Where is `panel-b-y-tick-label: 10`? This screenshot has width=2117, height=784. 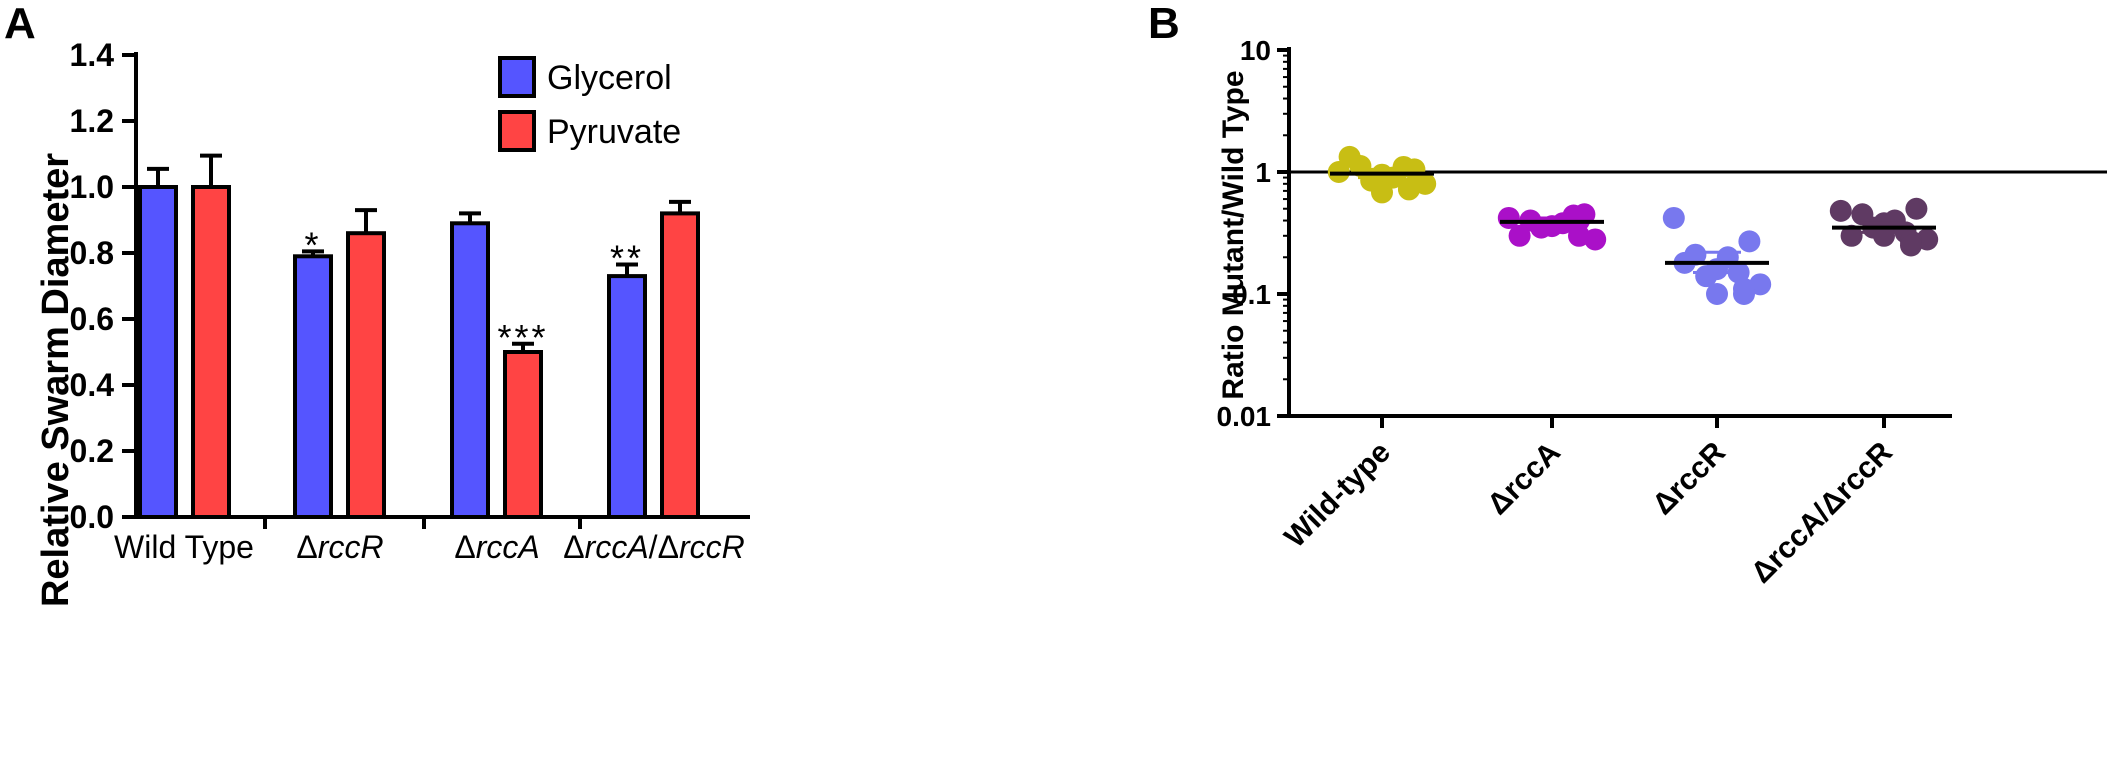 panel-b-y-tick-label: 10 is located at coordinates (1255, 50).